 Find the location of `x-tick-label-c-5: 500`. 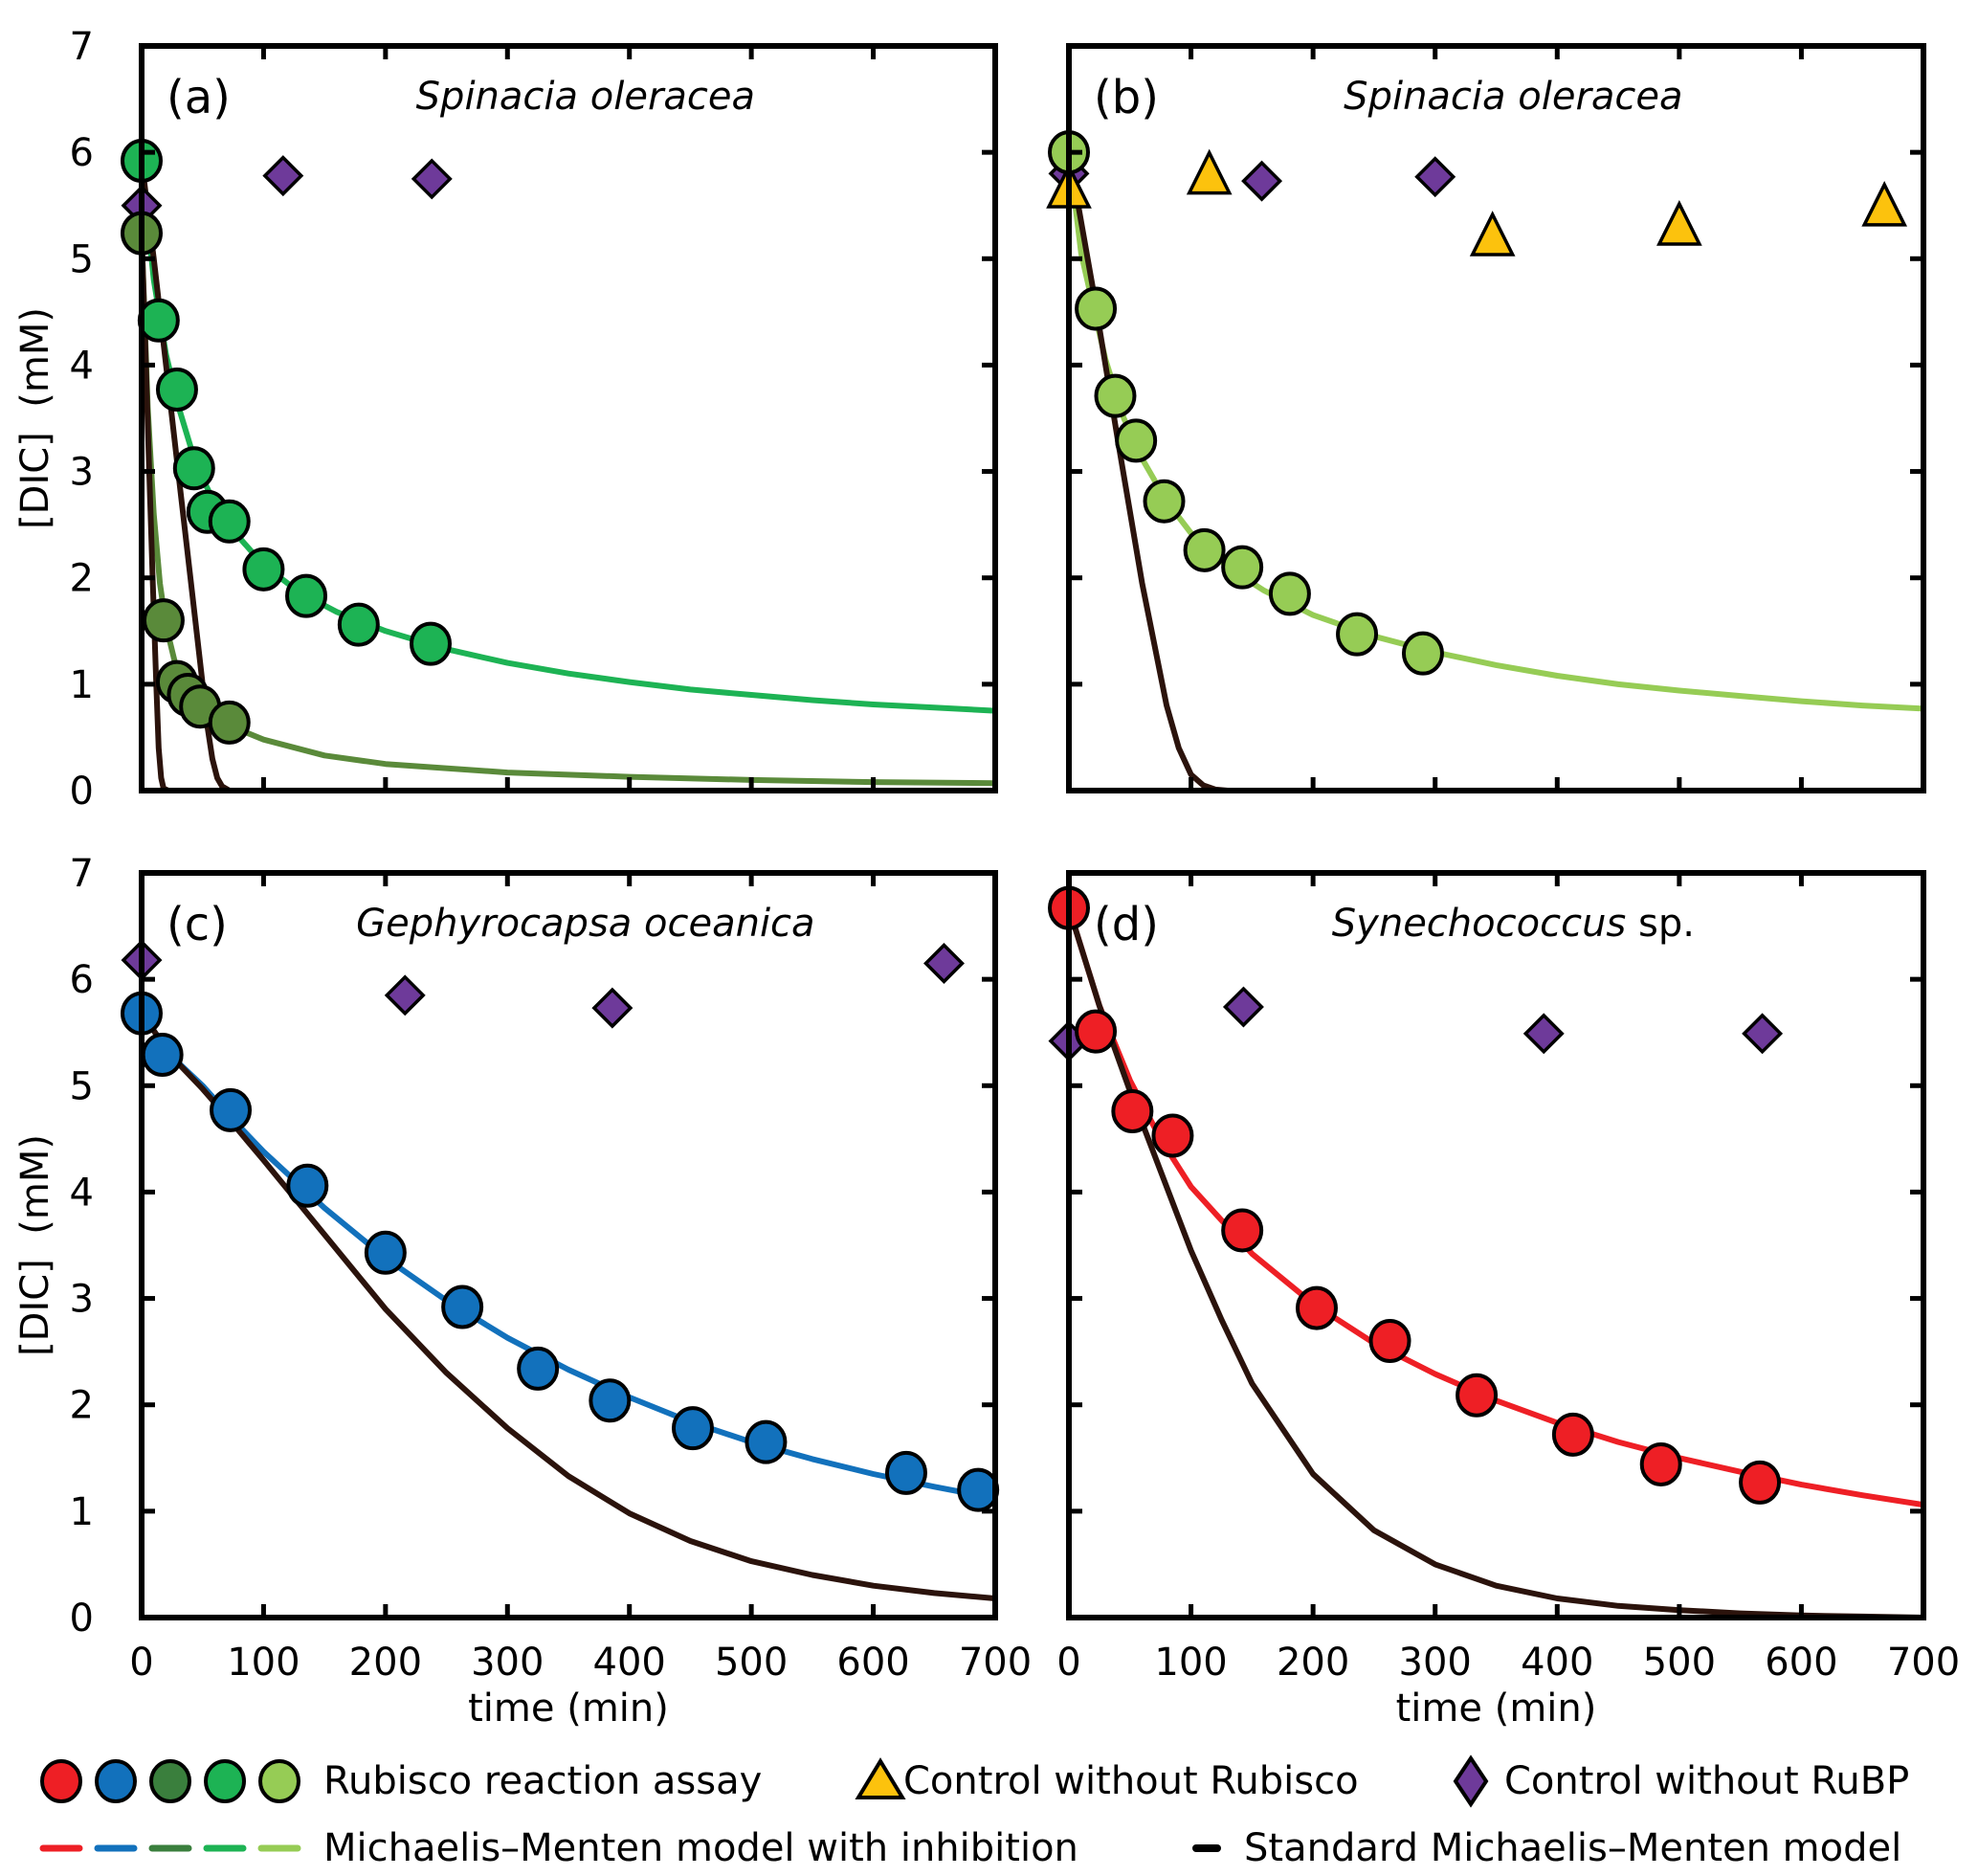

x-tick-label-c-5: 500 is located at coordinates (751, 1663).